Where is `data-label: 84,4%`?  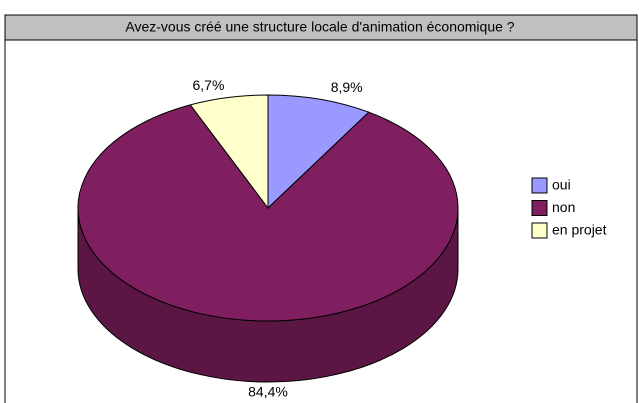
data-label: 84,4% is located at coordinates (268, 392).